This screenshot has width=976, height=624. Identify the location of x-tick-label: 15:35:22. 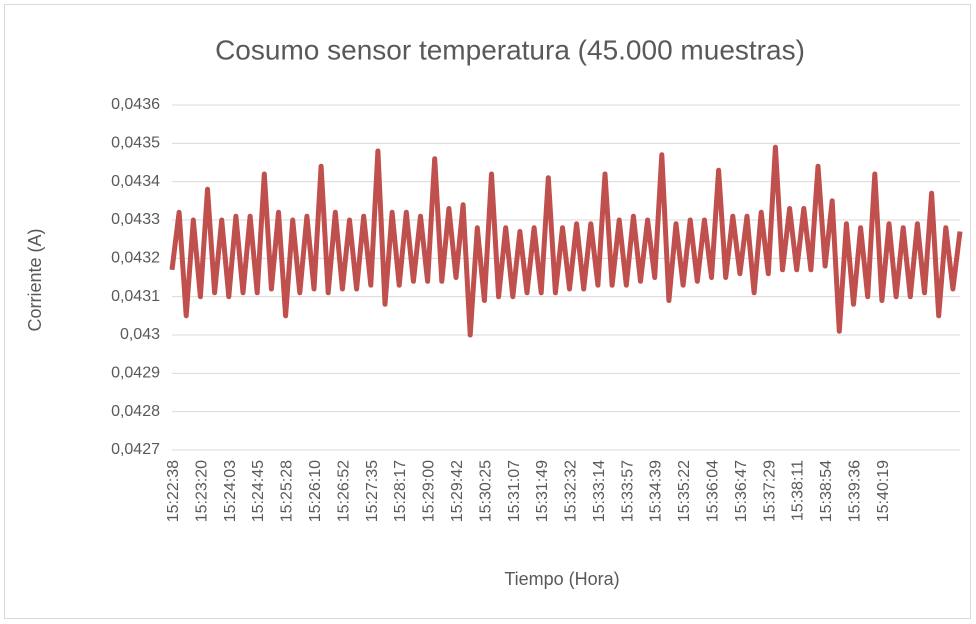
(684, 491).